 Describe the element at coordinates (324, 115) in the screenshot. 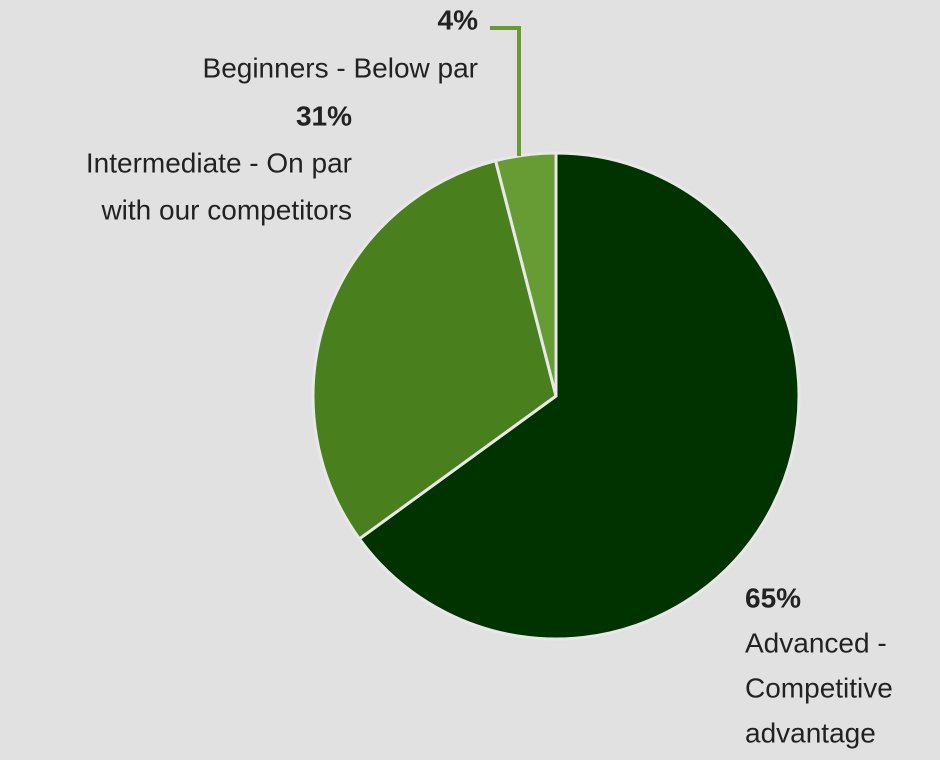

I see `value-label: 31%` at that location.